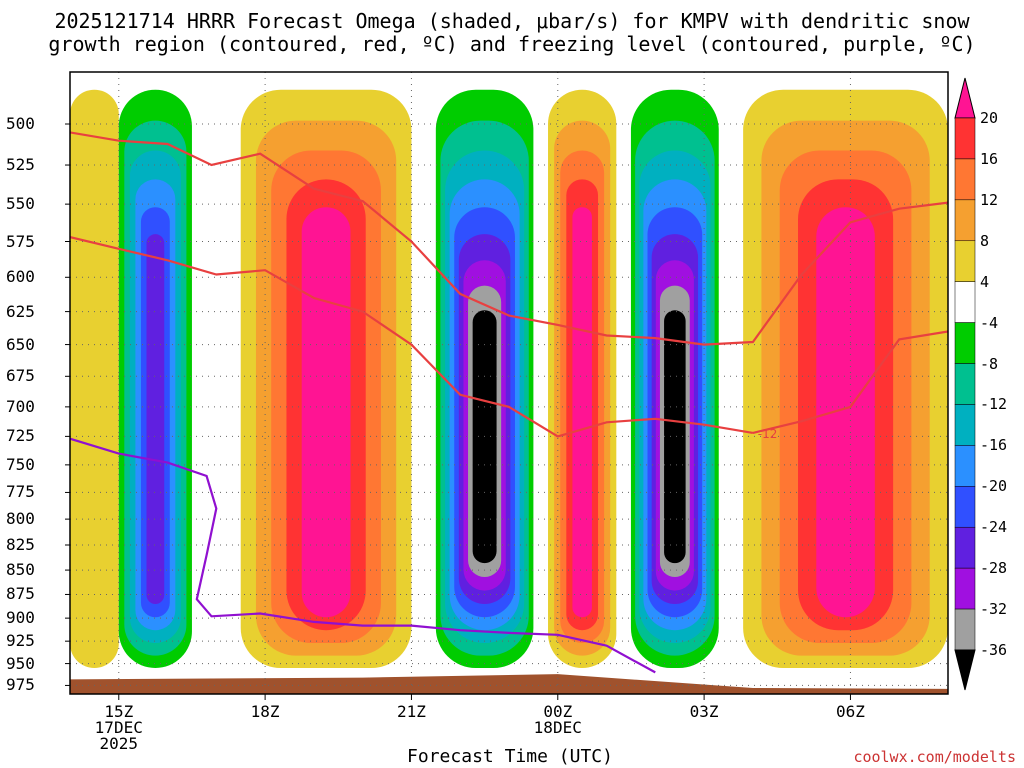 The height and width of the screenshot is (768, 1024). Describe the element at coordinates (20, 492) in the screenshot. I see `y-tick-label: 775` at that location.